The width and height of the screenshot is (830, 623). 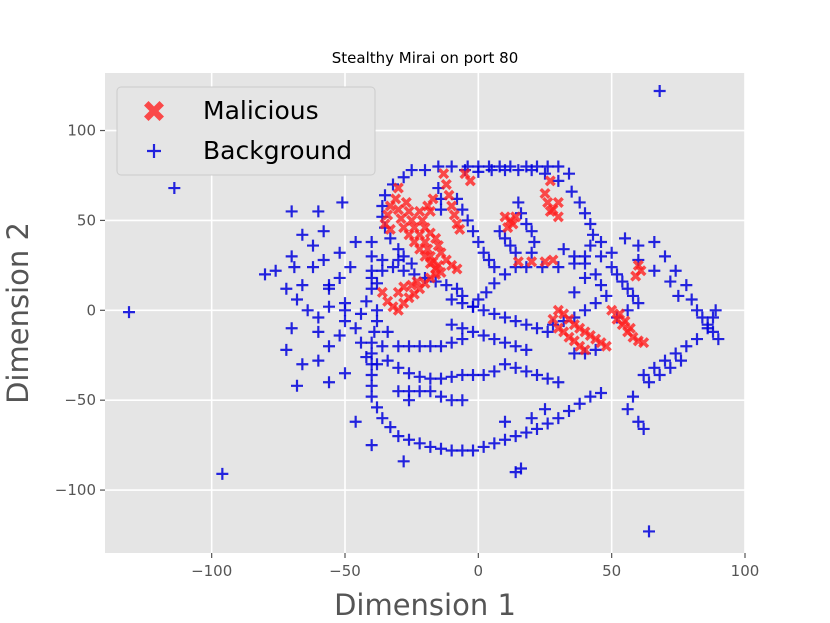 I want to click on legend-background-label: Background, so click(x=277, y=150).